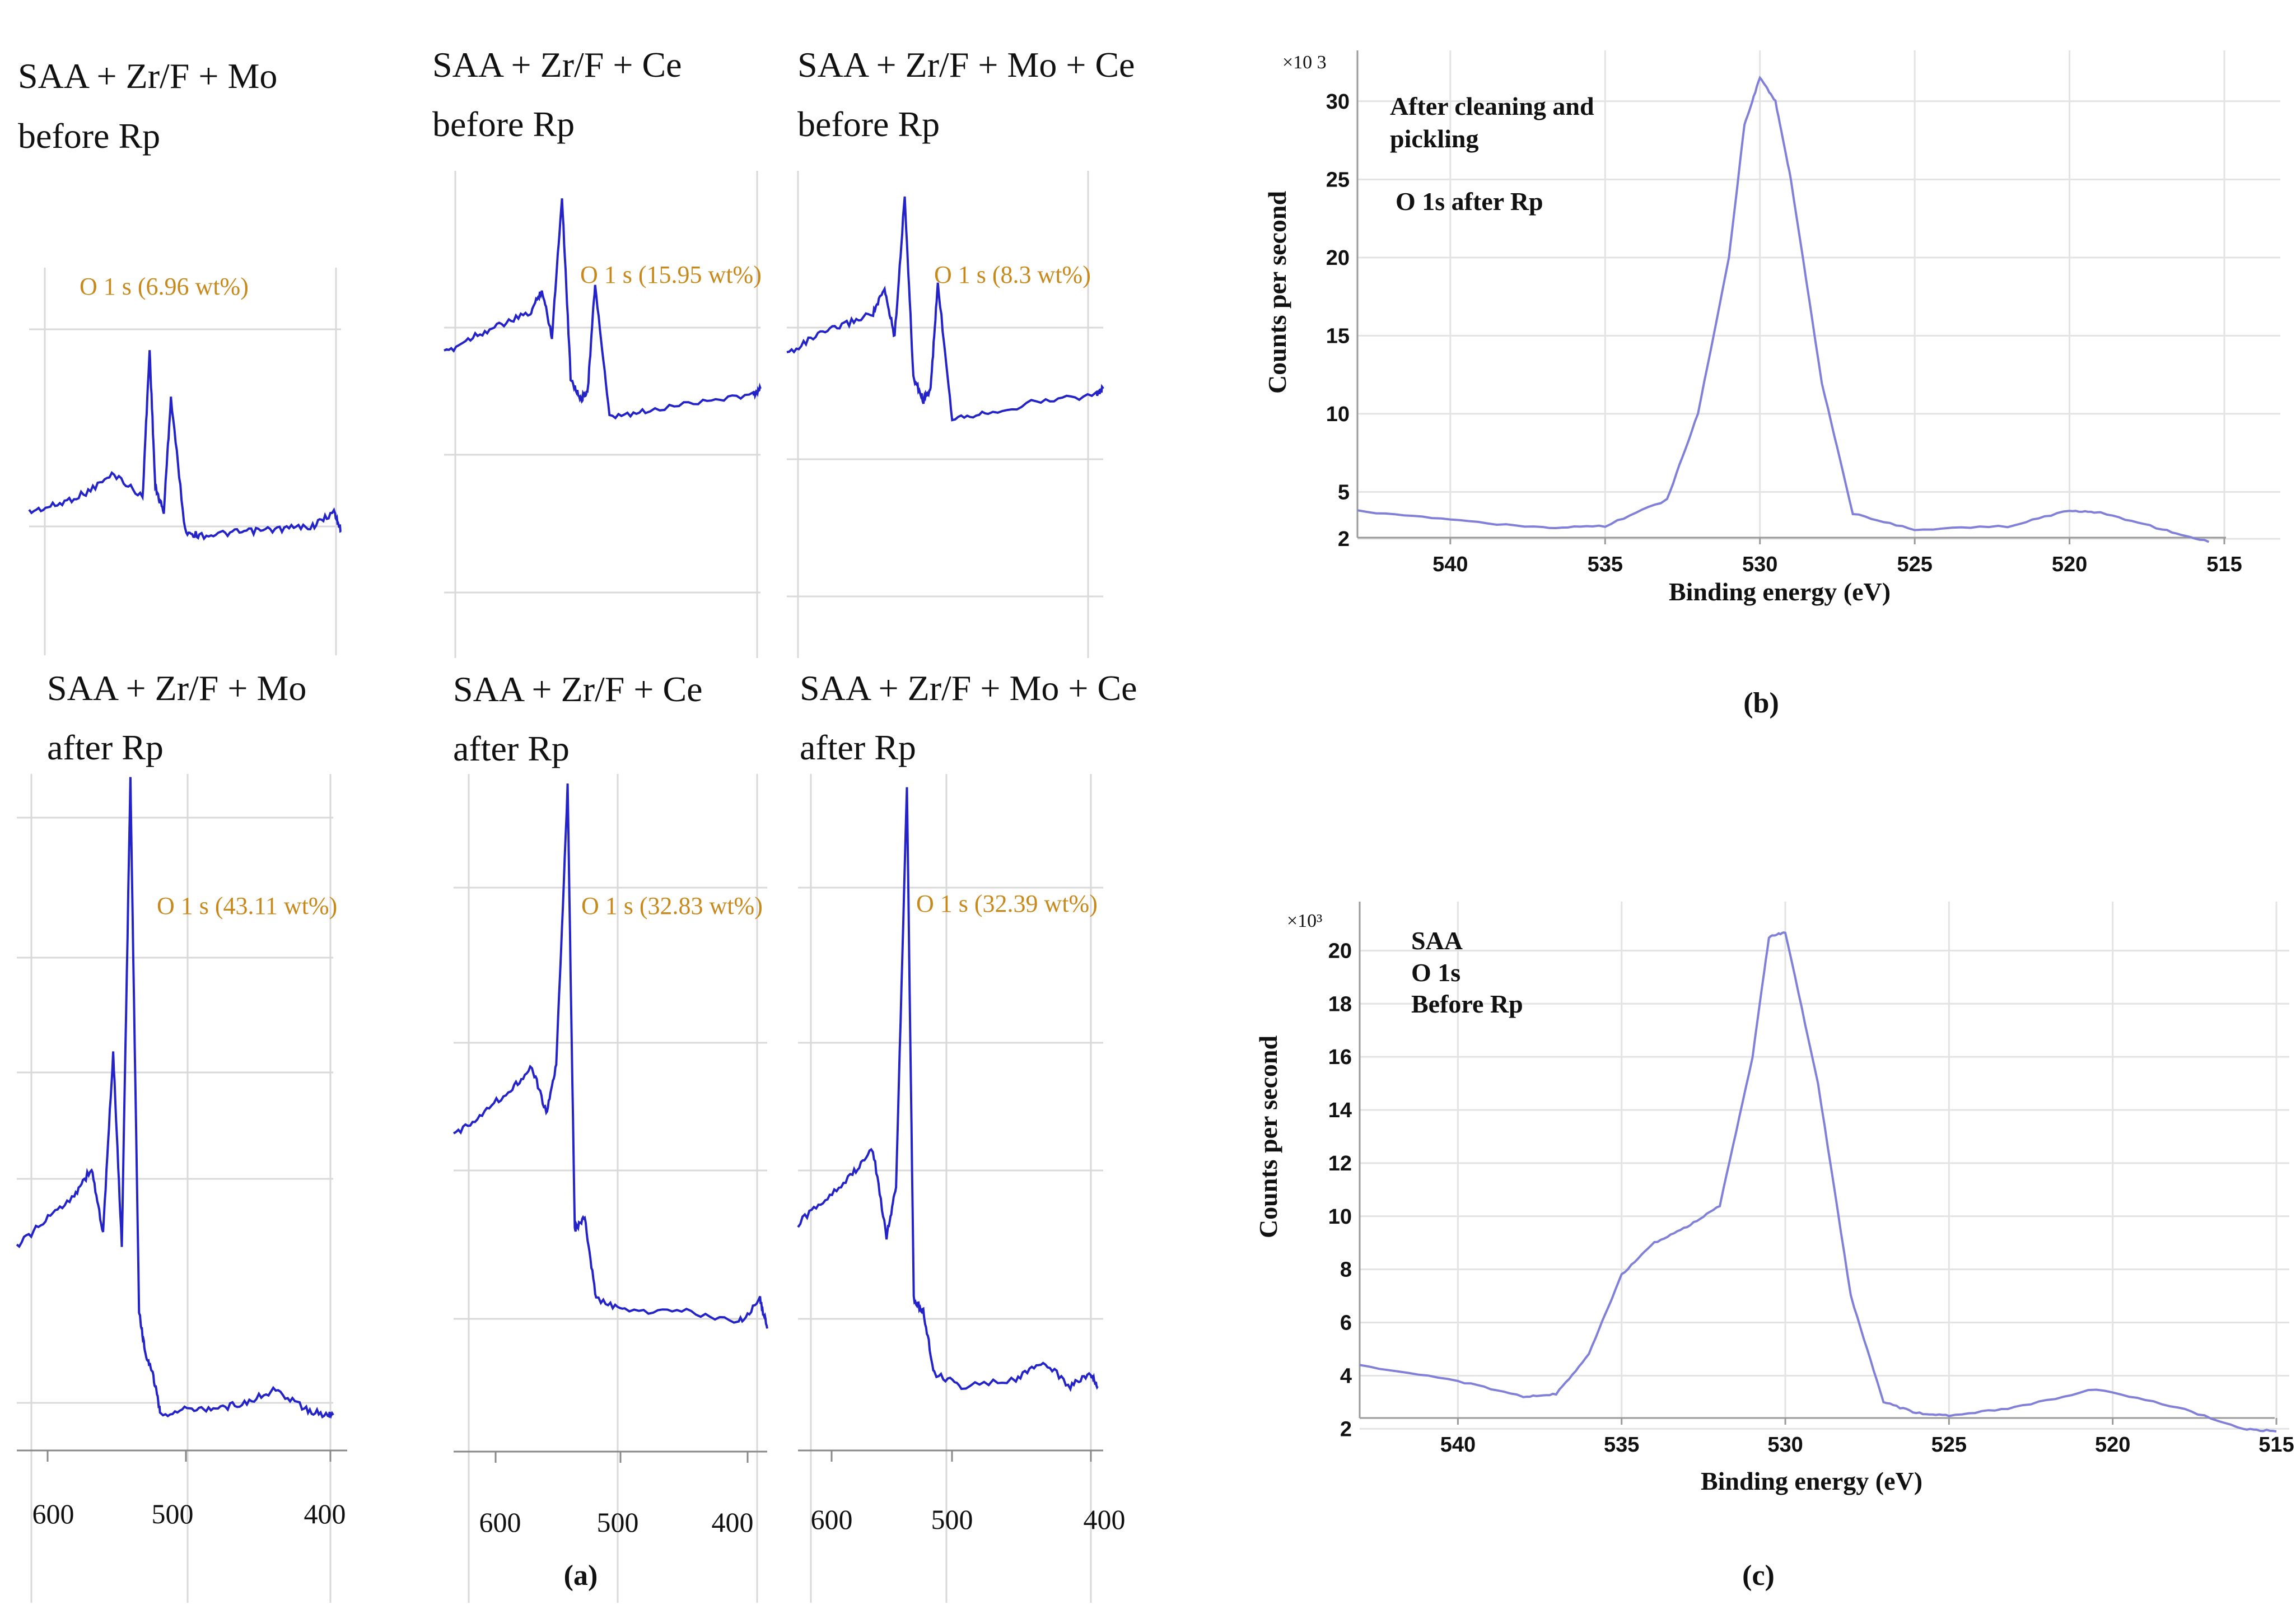 Image resolution: width=2296 pixels, height=1614 pixels. I want to click on plot-c-grid, so click(1825, 1166).